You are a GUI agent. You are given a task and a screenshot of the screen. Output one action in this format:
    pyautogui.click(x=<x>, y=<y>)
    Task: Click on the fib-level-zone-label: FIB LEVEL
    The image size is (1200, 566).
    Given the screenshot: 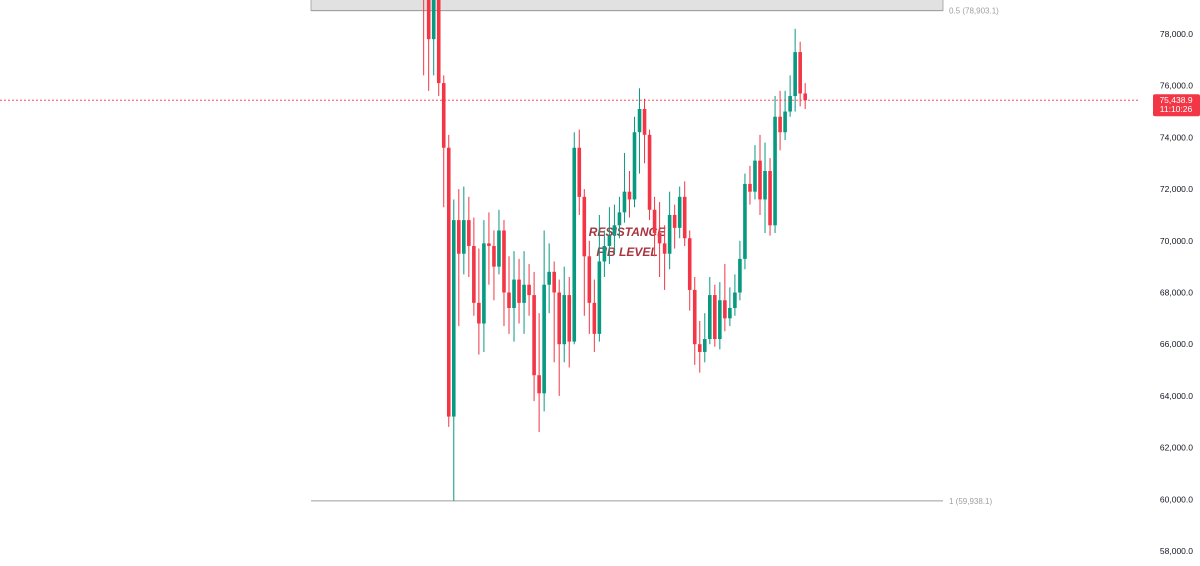 What is the action you would take?
    pyautogui.click(x=626, y=252)
    